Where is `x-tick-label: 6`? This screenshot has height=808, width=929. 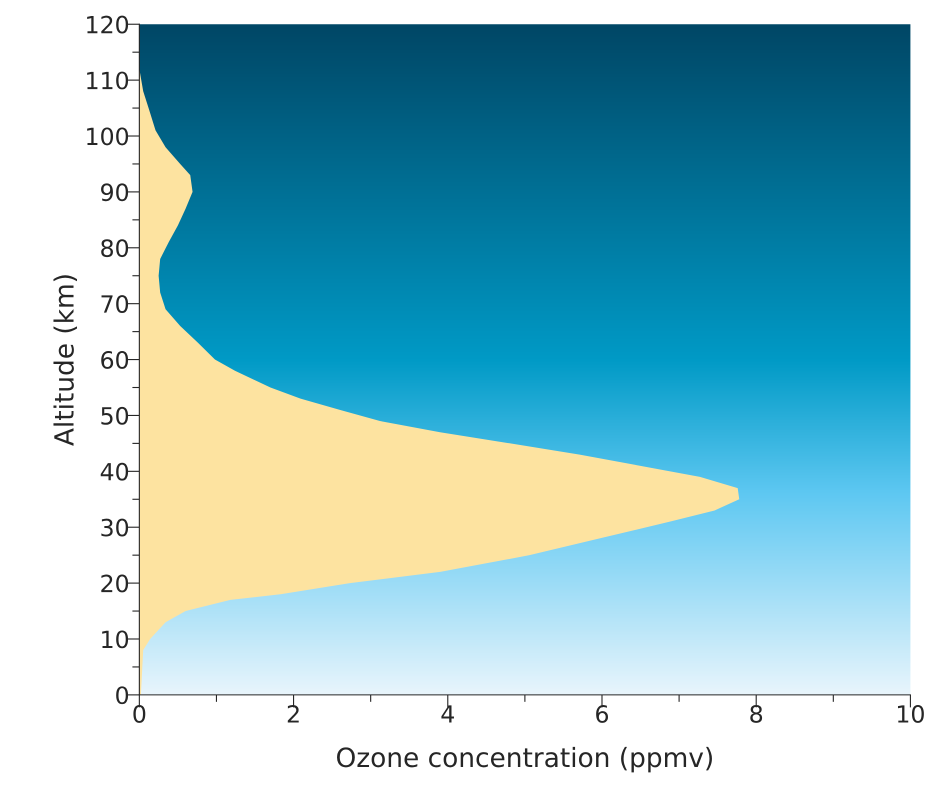
x-tick-label: 6 is located at coordinates (602, 714).